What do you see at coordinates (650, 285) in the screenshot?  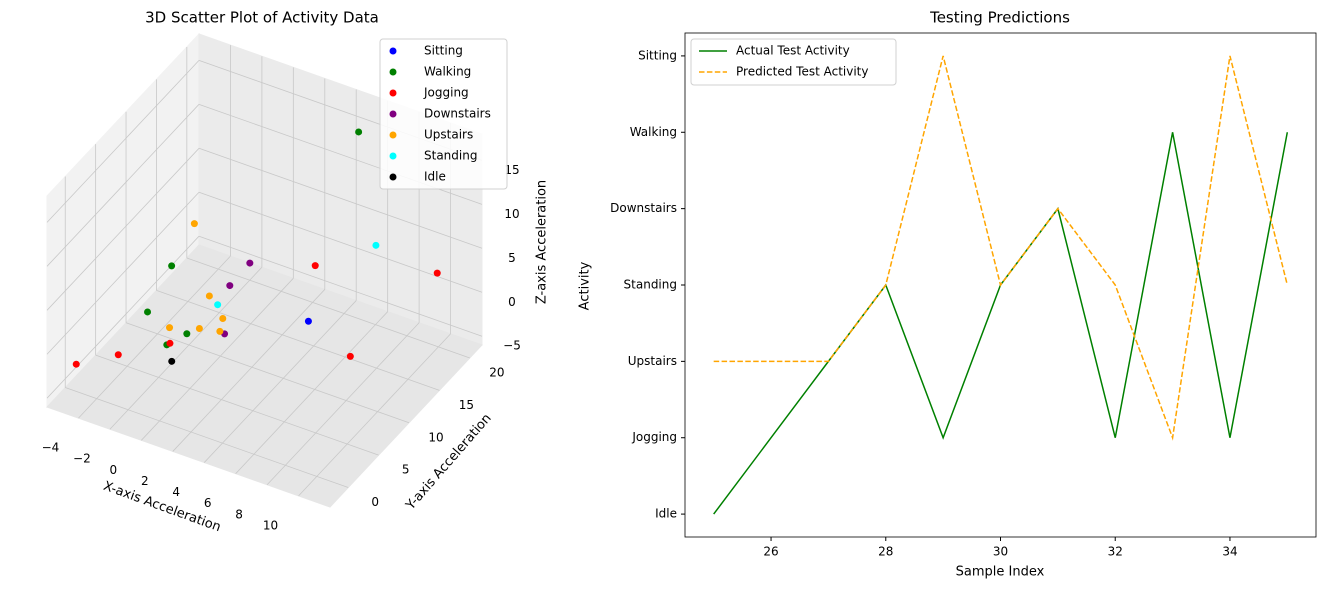 I see `y-tick-label: Standing` at bounding box center [650, 285].